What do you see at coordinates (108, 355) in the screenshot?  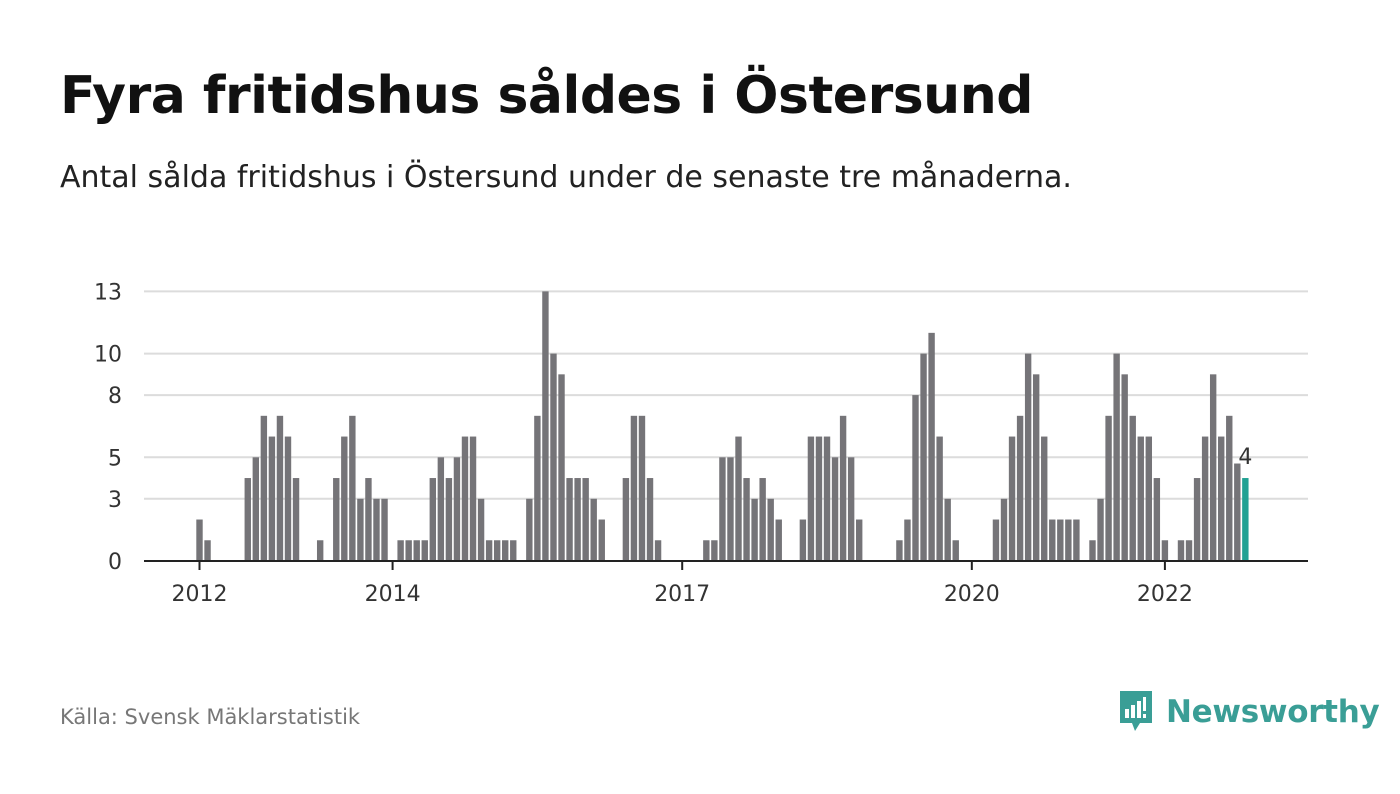 I see `y-tick-label: 10` at bounding box center [108, 355].